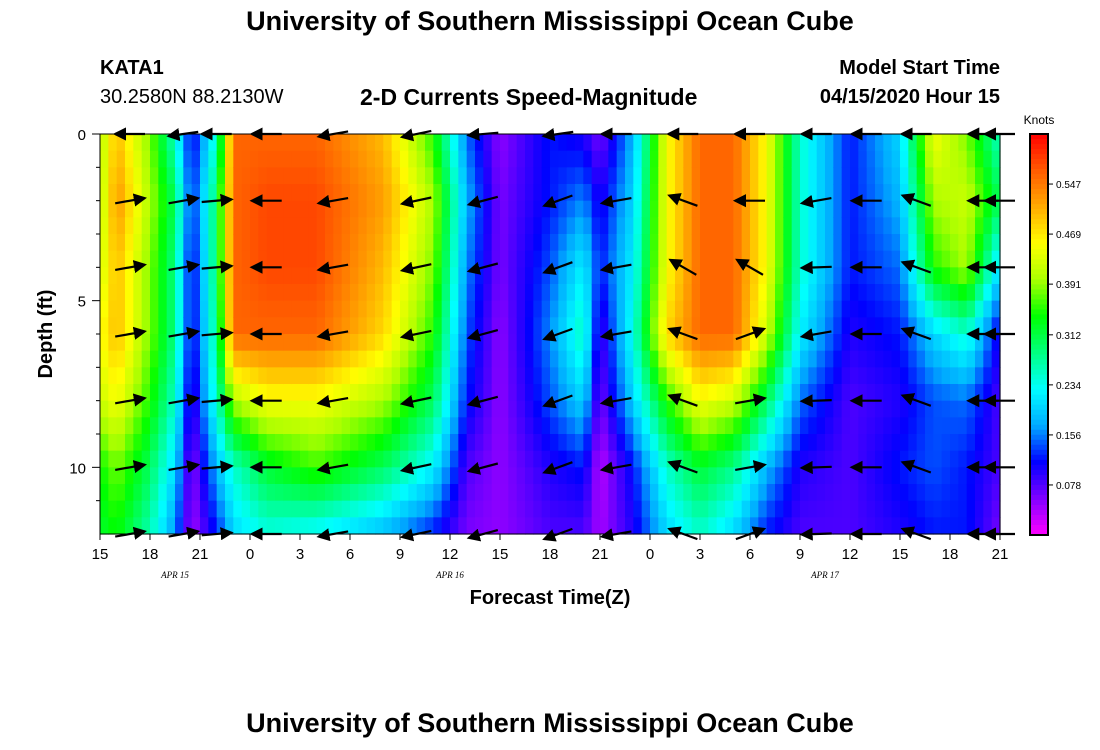  What do you see at coordinates (1000, 554) in the screenshot?
I see `x-tick-label: 21` at bounding box center [1000, 554].